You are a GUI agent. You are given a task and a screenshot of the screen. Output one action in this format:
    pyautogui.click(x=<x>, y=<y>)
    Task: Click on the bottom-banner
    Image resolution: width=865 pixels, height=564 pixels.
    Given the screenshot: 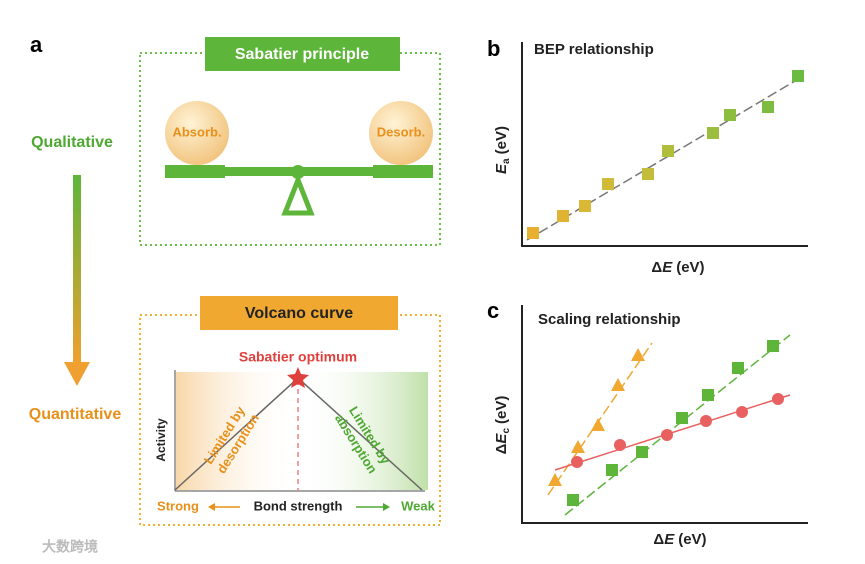 What is the action you would take?
    pyautogui.click(x=299, y=313)
    